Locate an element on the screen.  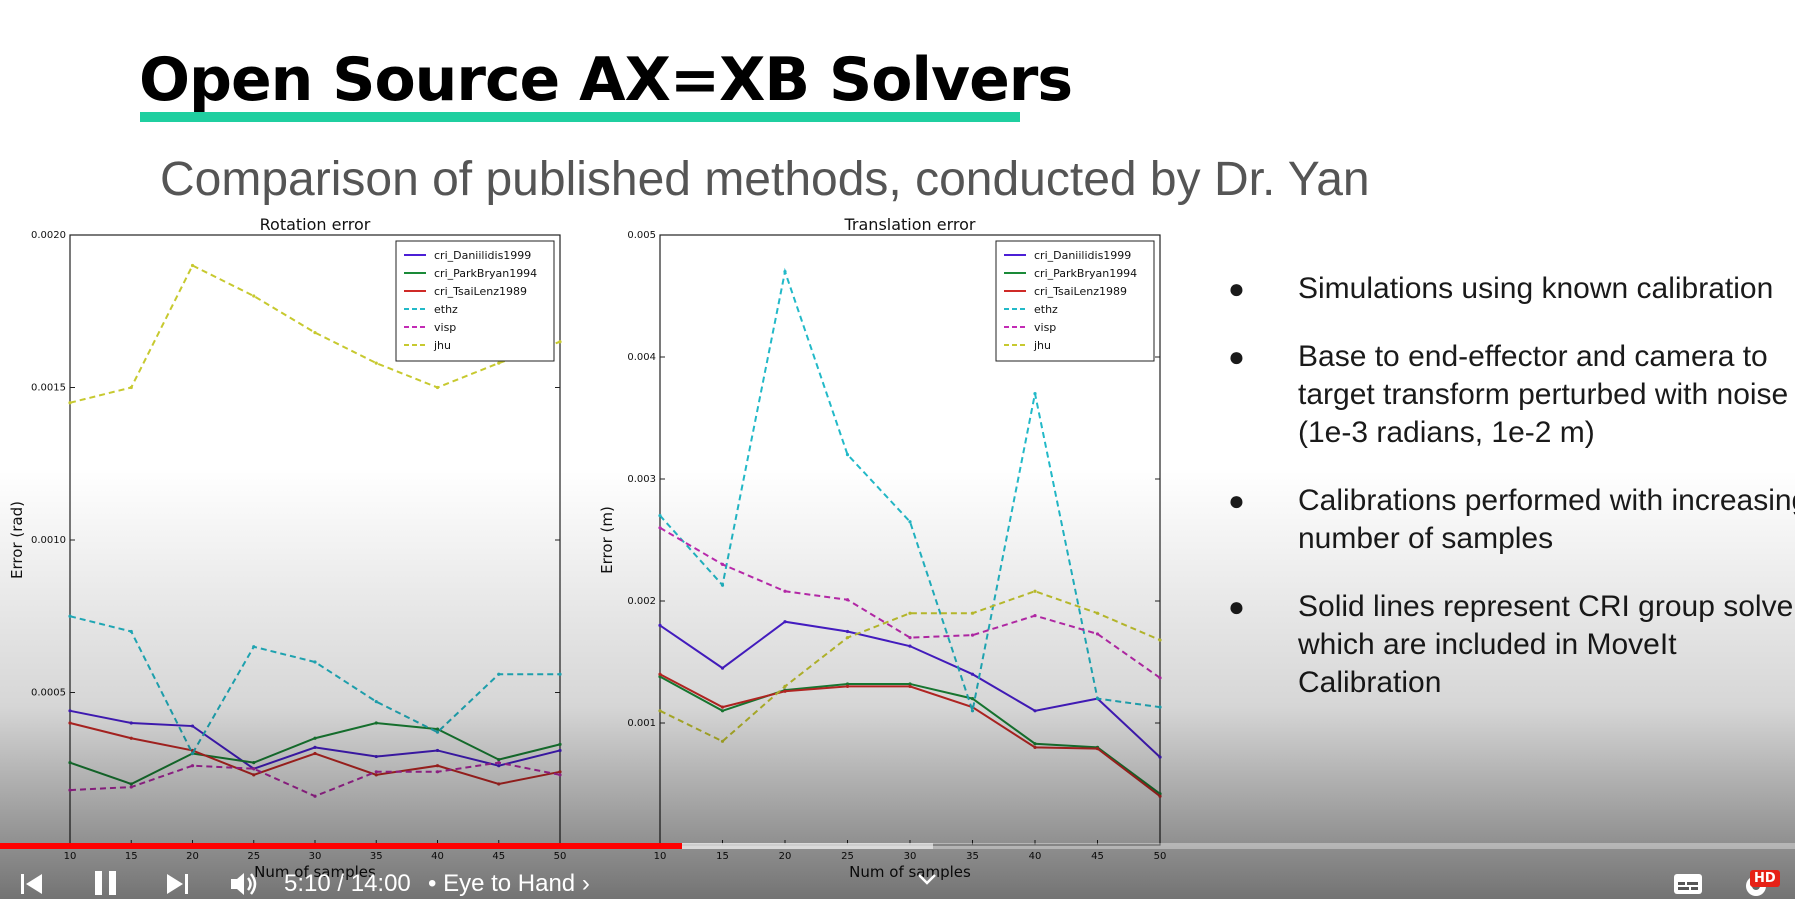
legend-label: jhu is located at coordinates (442, 345).